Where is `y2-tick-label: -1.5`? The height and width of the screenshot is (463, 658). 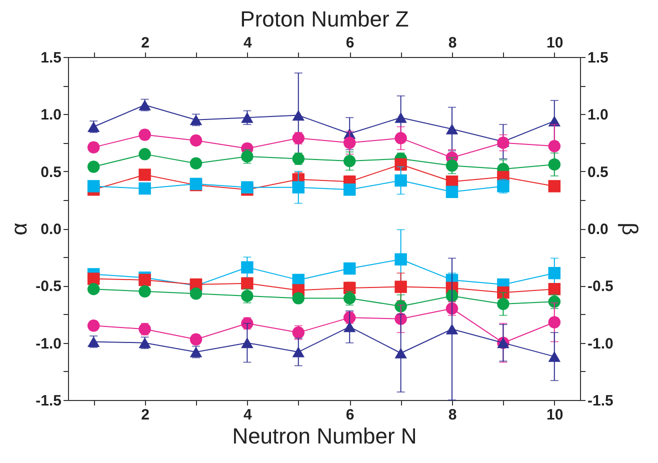
y2-tick-label: -1.5 is located at coordinates (601, 401).